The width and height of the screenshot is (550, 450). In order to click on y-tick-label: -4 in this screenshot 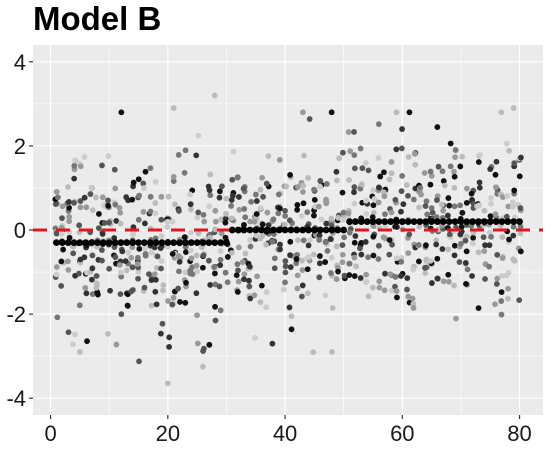, I will do `click(16, 398)`.